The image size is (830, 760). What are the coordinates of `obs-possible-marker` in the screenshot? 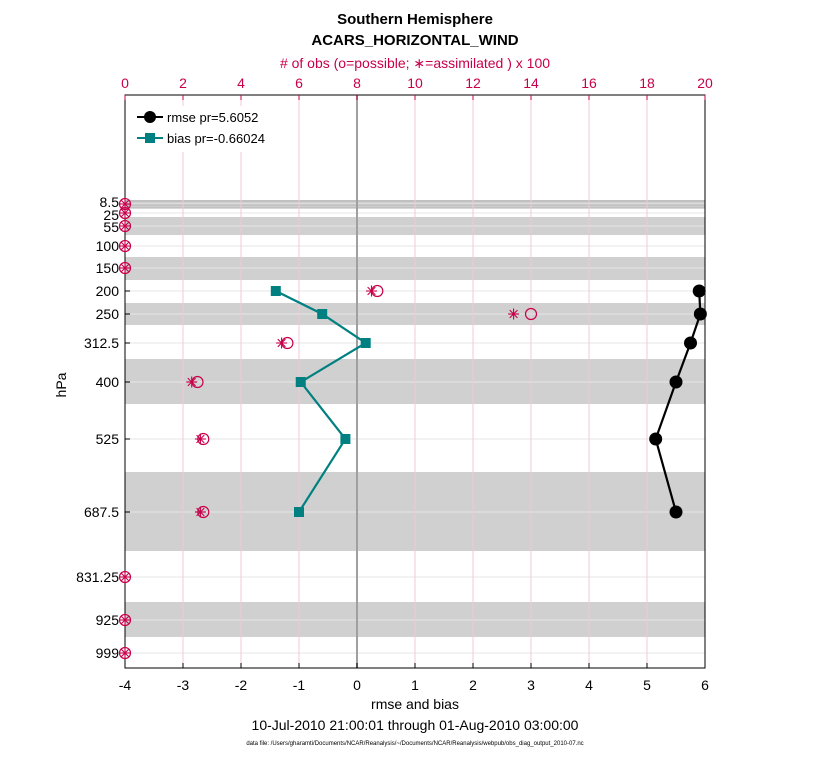 It's located at (531, 314).